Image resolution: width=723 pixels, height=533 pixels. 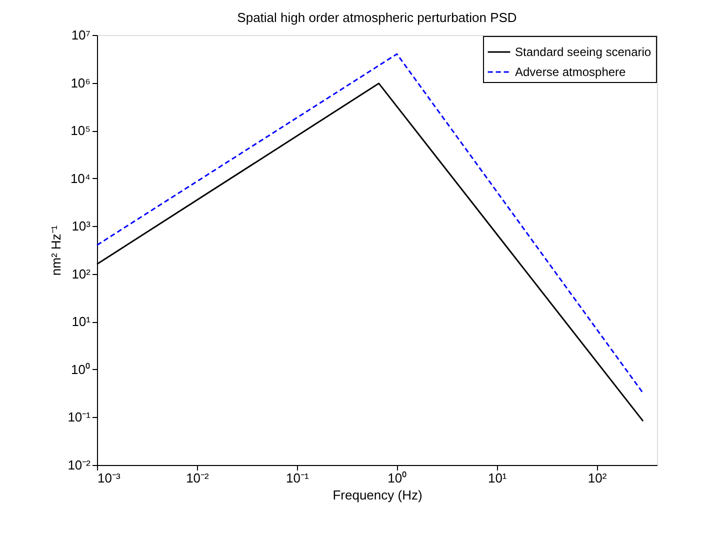 I want to click on legend-label: Adverse atmosphere, so click(x=570, y=72).